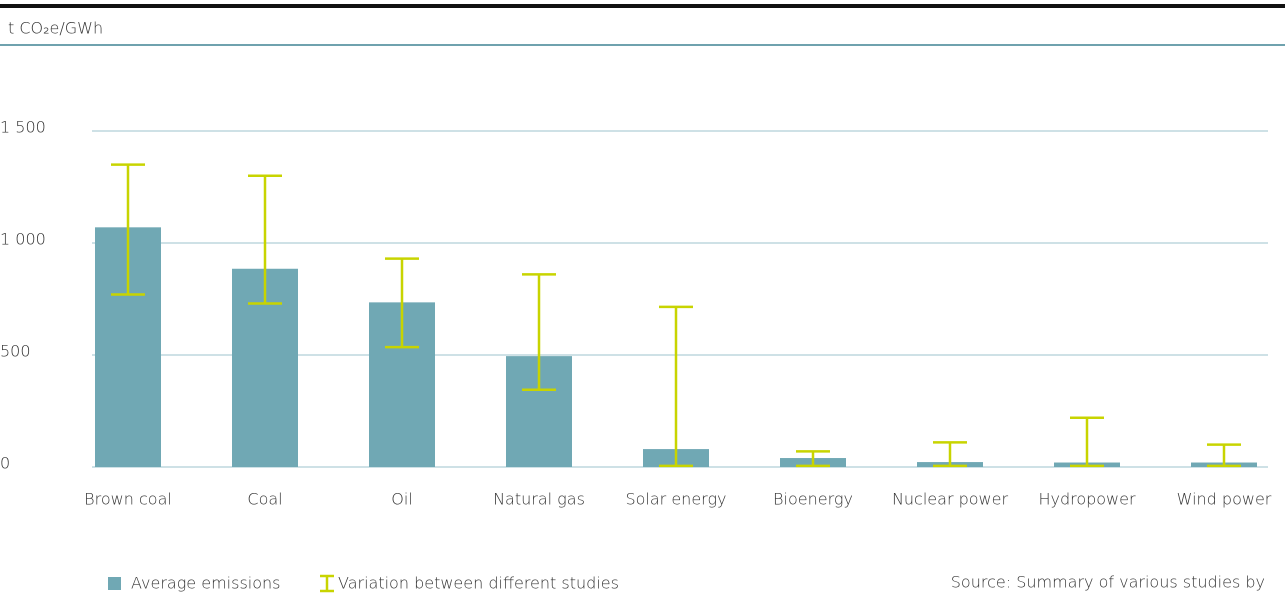 The image size is (1285, 597). Describe the element at coordinates (675, 499) in the screenshot. I see `x-tick-label: Solar energy` at that location.